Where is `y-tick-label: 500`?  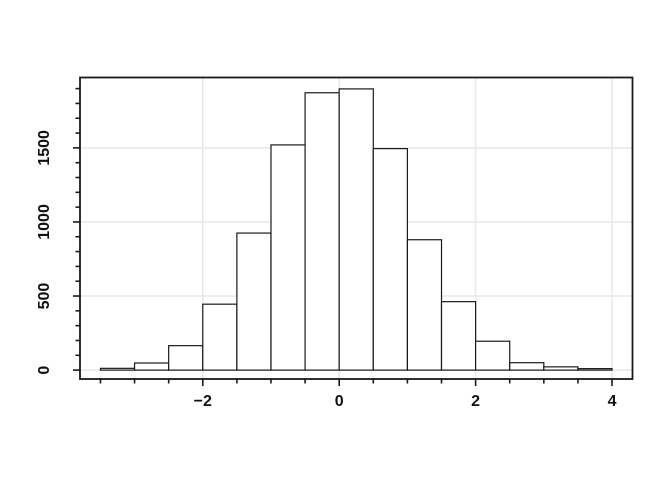 y-tick-label: 500 is located at coordinates (44, 296).